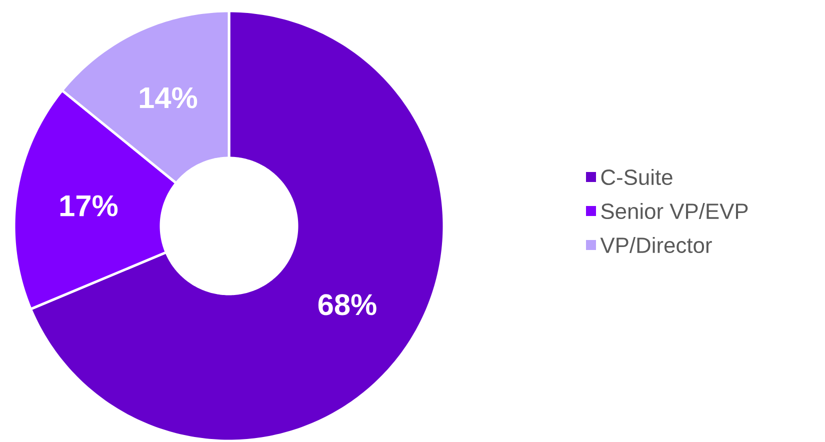 The image size is (825, 442). What do you see at coordinates (674, 211) in the screenshot?
I see `legend-label: Senior VP/EVP` at bounding box center [674, 211].